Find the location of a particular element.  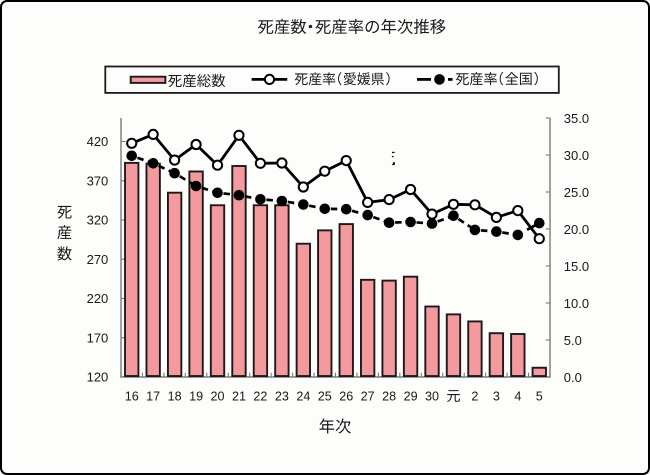

svg-text: 20.0 is located at coordinates (576, 229).